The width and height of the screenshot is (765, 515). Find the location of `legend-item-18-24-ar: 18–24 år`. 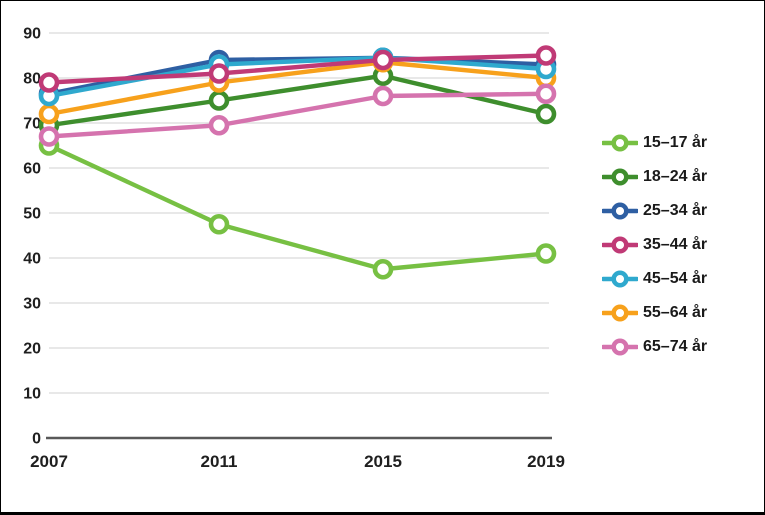

legend-item-18-24-ar: 18–24 år is located at coordinates (654, 177).